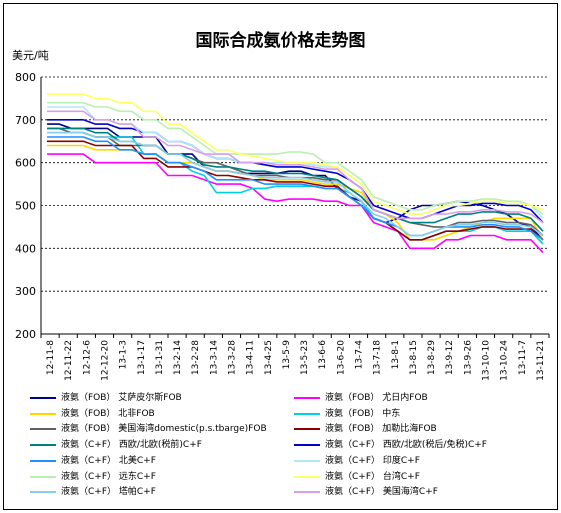 The height and width of the screenshot is (513, 561). What do you see at coordinates (25, 120) in the screenshot?
I see `y-tick-label: 700` at bounding box center [25, 120].